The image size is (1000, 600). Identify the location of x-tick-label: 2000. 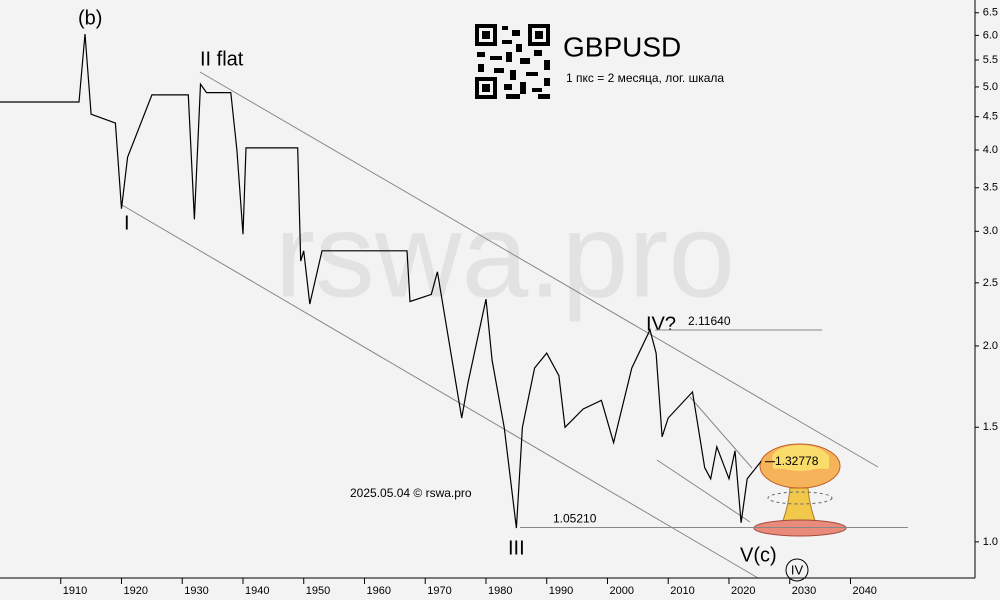
(621, 591).